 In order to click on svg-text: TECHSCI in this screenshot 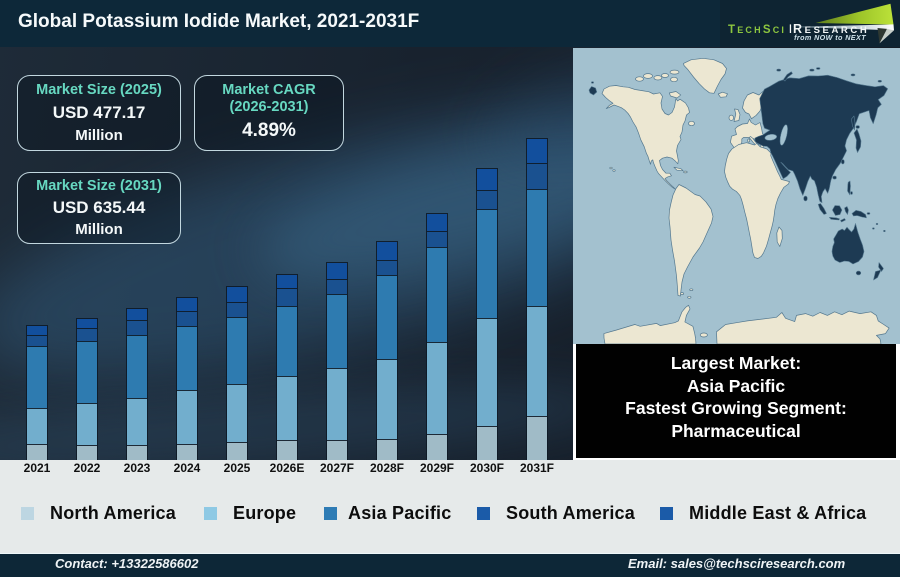, I will do `click(757, 30)`.